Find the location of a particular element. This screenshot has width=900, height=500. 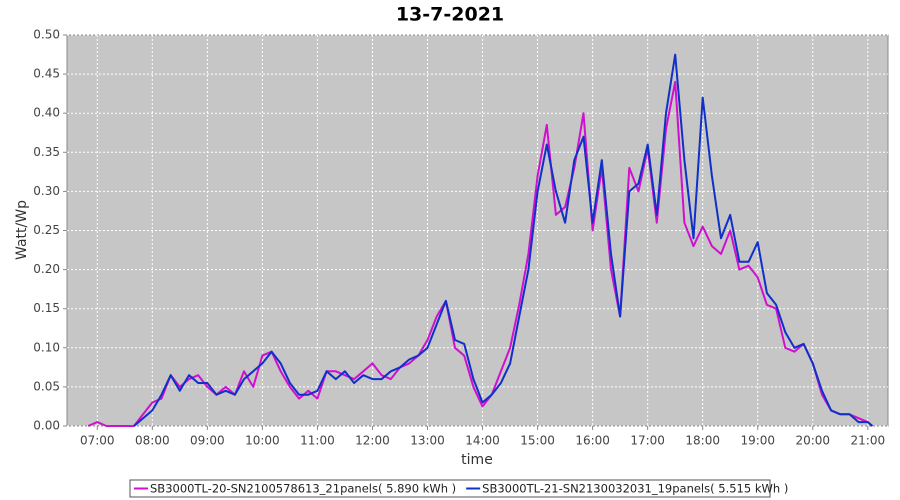

y-axis-label: Watt/Wp is located at coordinates (22, 230).